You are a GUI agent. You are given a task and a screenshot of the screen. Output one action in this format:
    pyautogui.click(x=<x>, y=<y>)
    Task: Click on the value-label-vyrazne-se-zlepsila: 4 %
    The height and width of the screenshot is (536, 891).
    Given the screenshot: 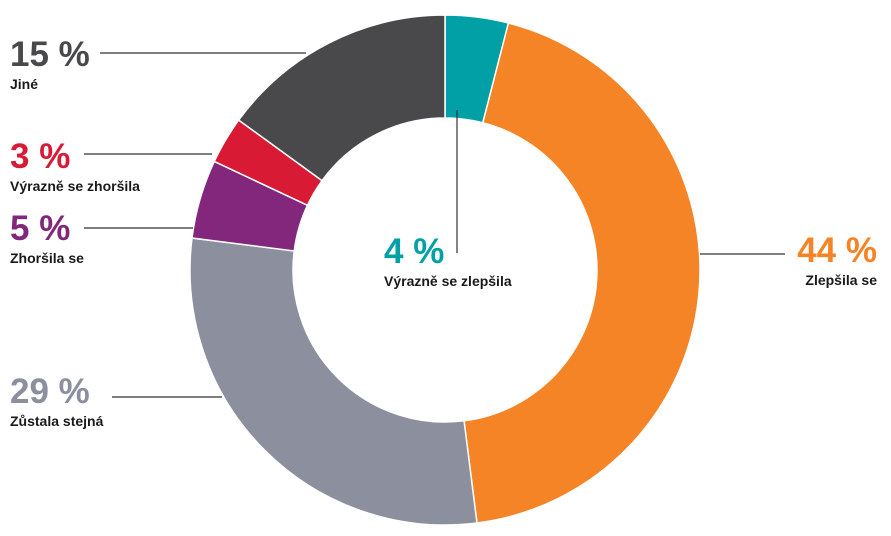 What is the action you would take?
    pyautogui.click(x=414, y=251)
    